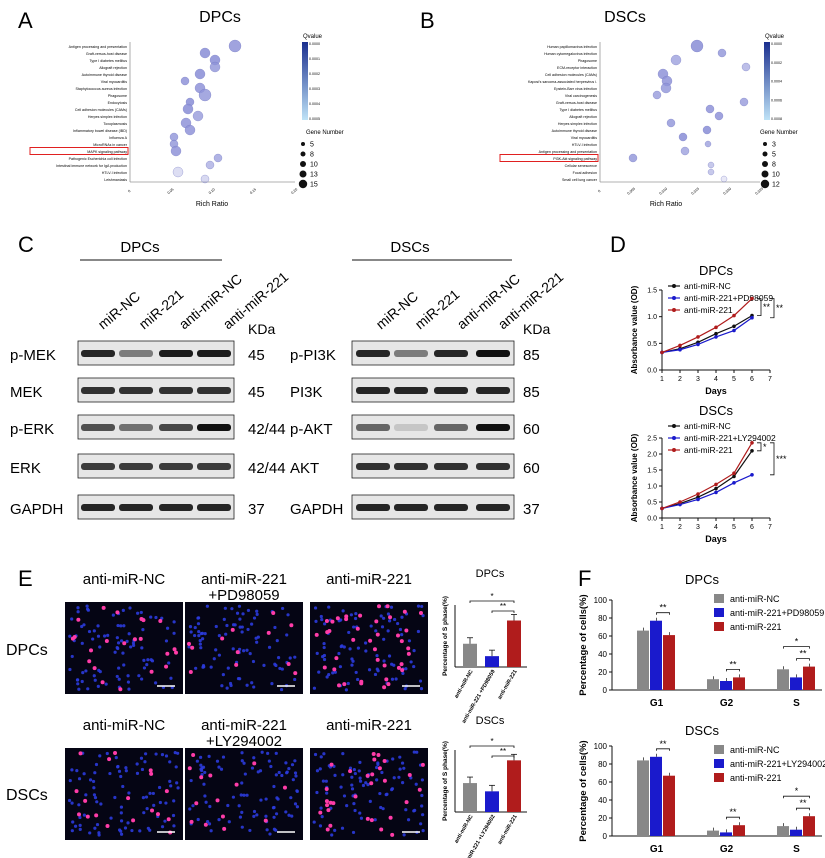 The height and width of the screenshot is (858, 825). Describe the element at coordinates (776, 119) in the screenshot. I see `b-q-tick: 0.0008` at that location.